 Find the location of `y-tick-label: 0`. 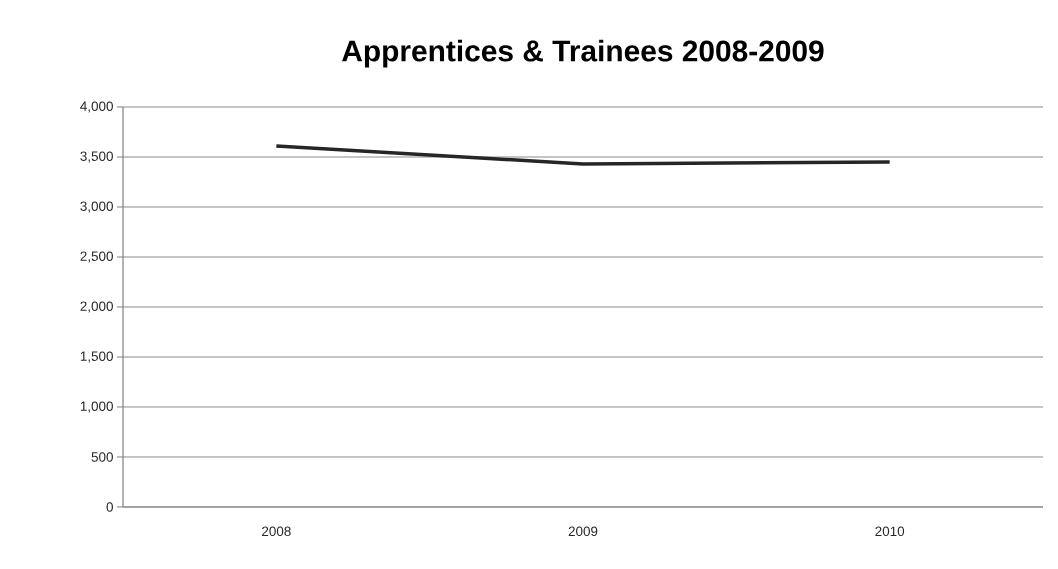

y-tick-label: 0 is located at coordinates (109, 507).